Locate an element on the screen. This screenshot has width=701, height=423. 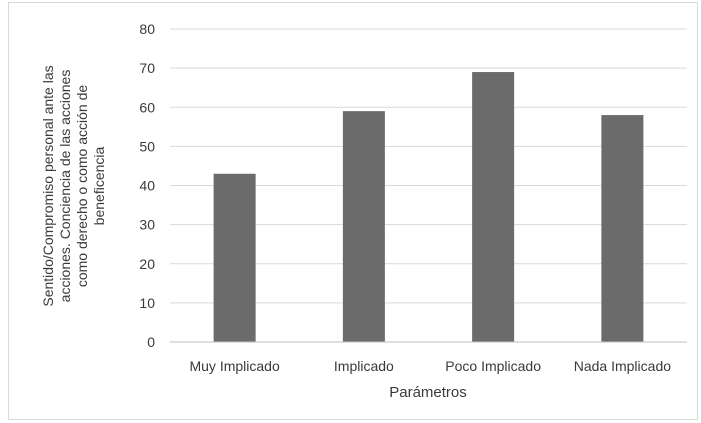
y-axis-title-line: como derecho o como acción de is located at coordinates (82, 186).